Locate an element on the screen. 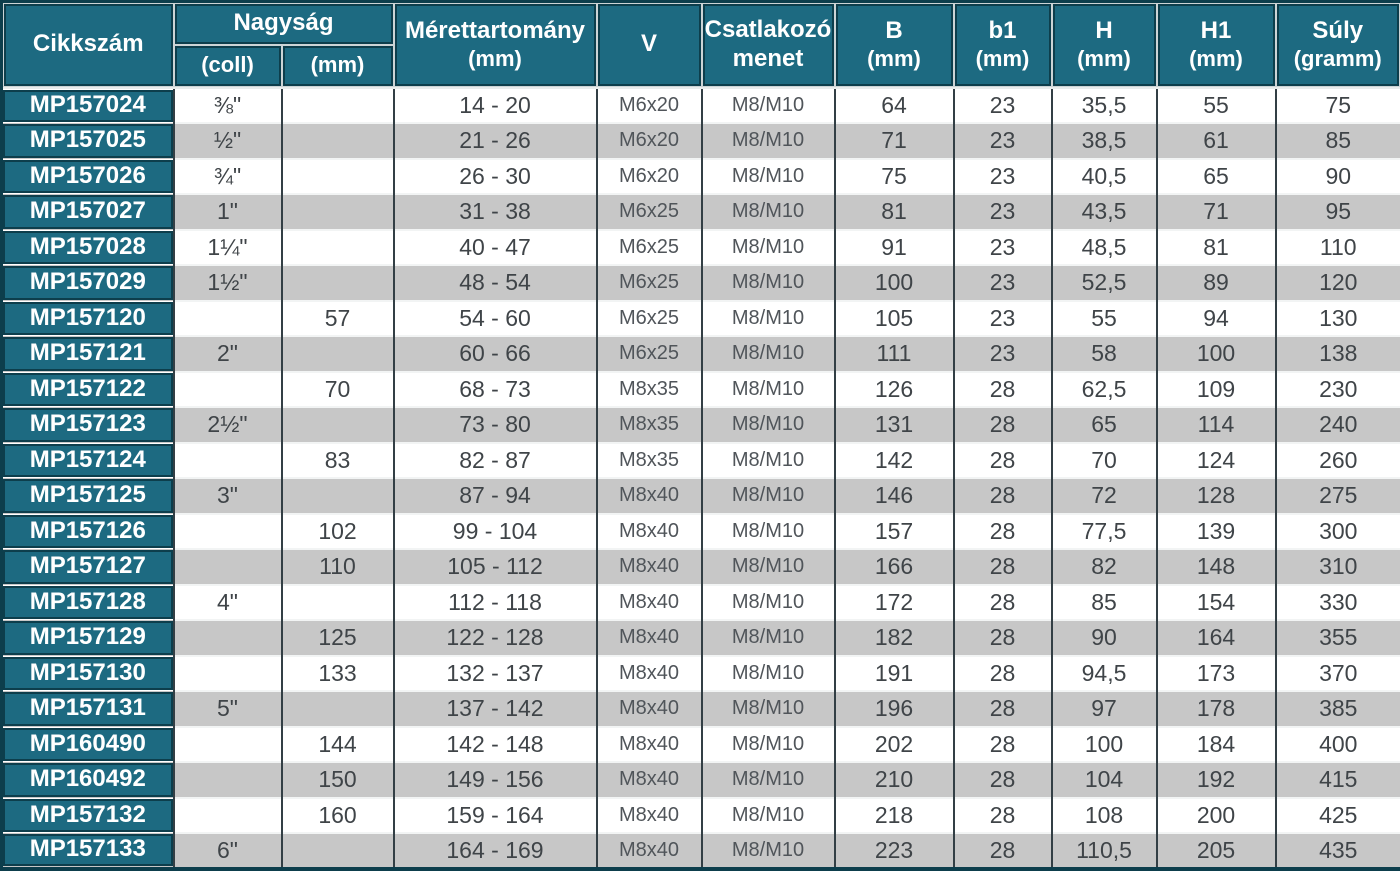  data-cell: 87 - 94 is located at coordinates (495, 496).